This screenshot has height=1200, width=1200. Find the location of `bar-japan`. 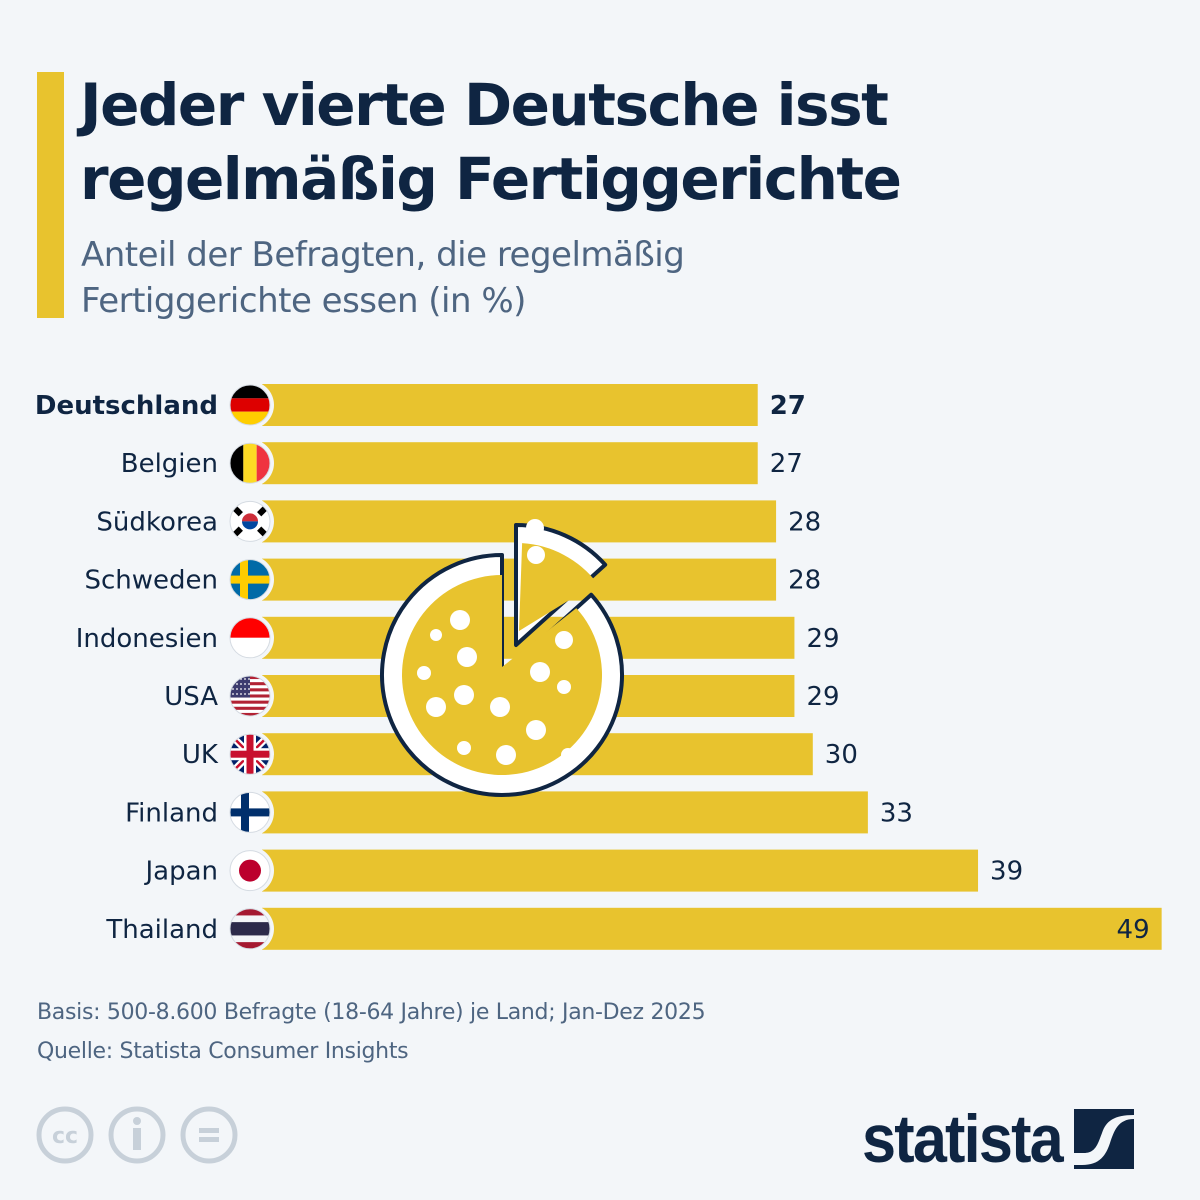

bar-japan is located at coordinates (620, 870).